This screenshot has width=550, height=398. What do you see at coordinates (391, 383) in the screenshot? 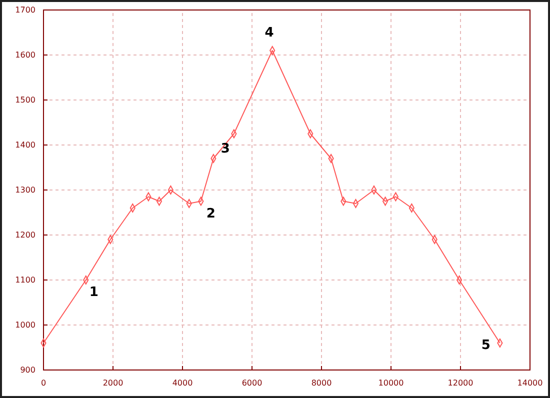
I see `x-tick-label: 10000` at bounding box center [391, 383].